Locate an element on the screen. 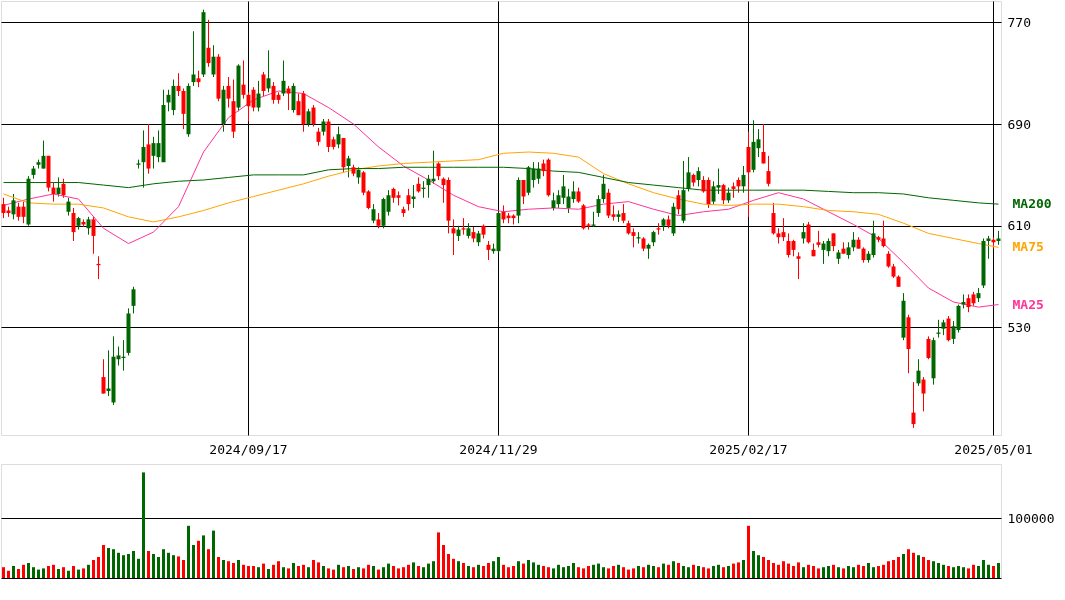 Image resolution: width=1065 pixels, height=600 pixels. series-label: MA75 is located at coordinates (1028, 247).